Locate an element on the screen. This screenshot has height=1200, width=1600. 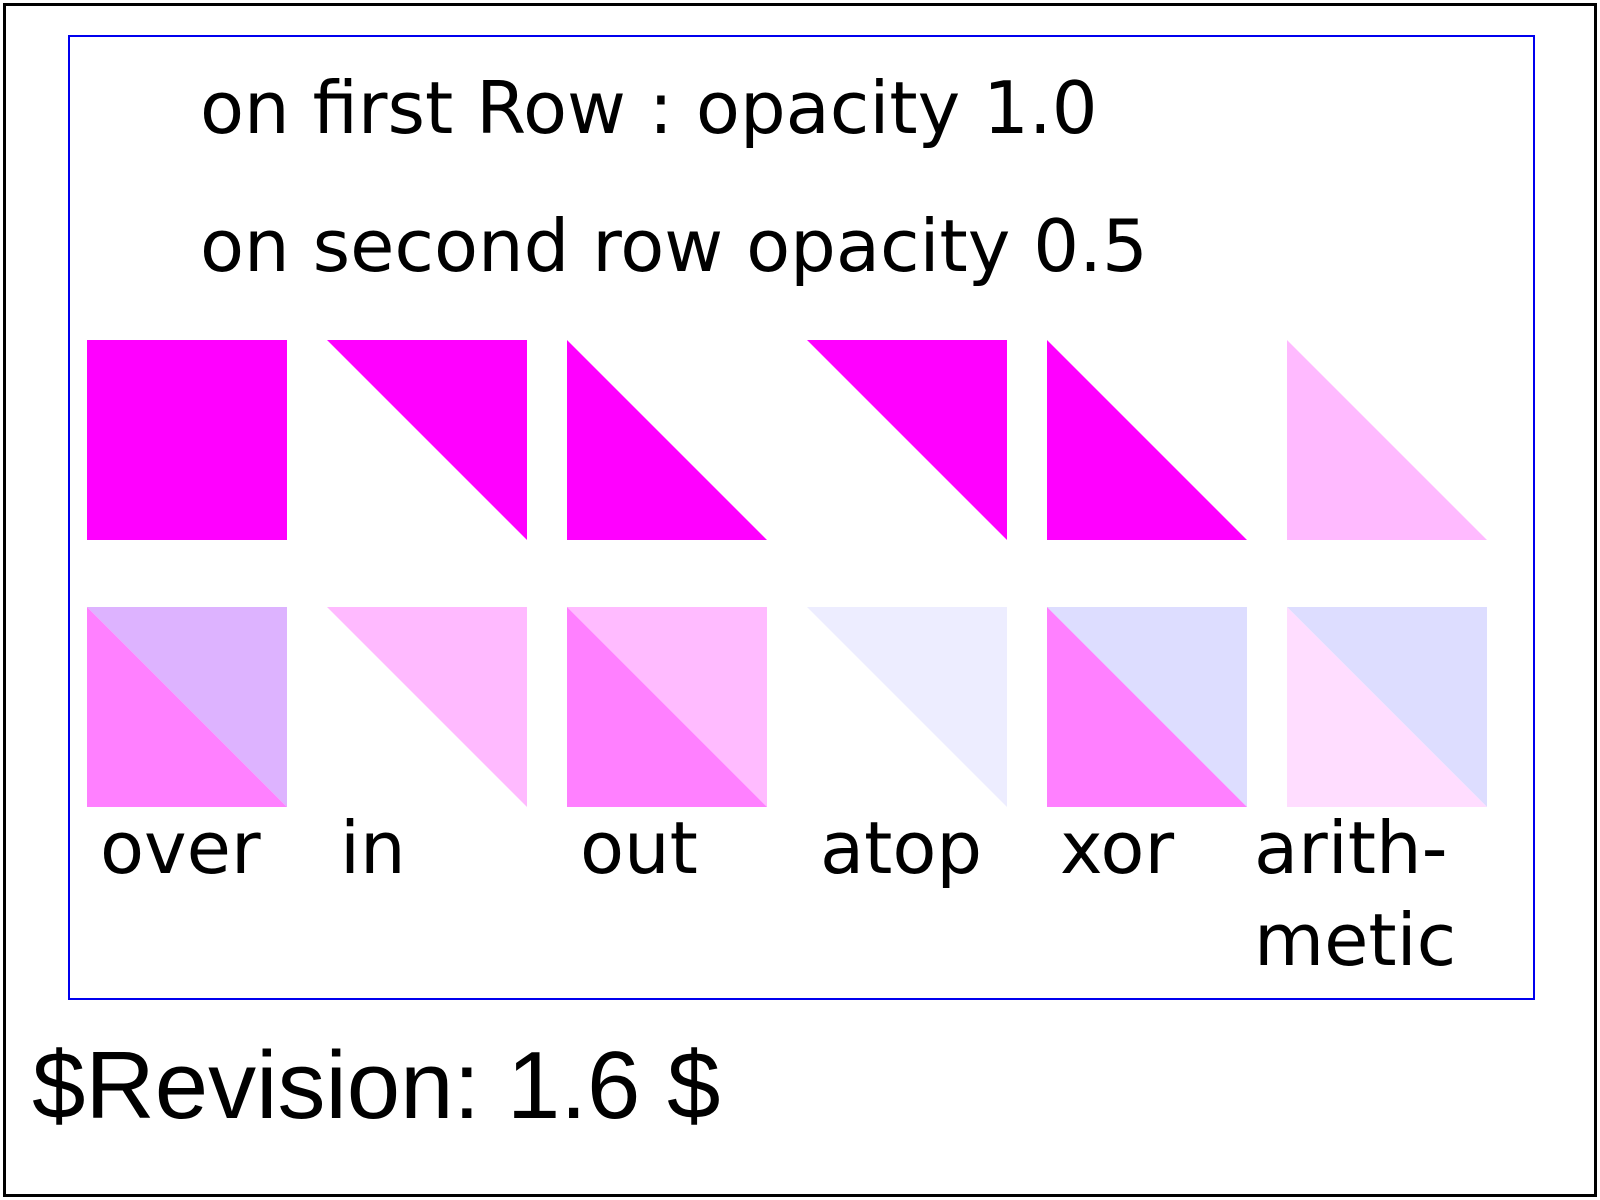
tile-xor-row2 is located at coordinates (1147, 707).